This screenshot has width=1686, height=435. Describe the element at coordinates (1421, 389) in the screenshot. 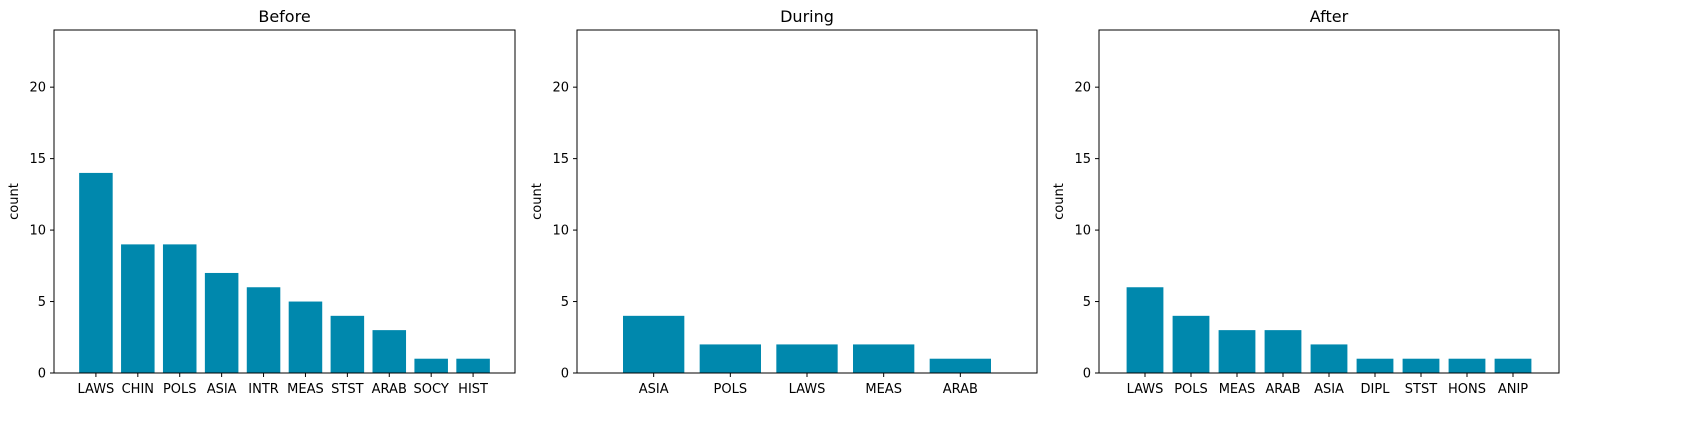

I see `x-tick-label-after-stst: STST` at that location.